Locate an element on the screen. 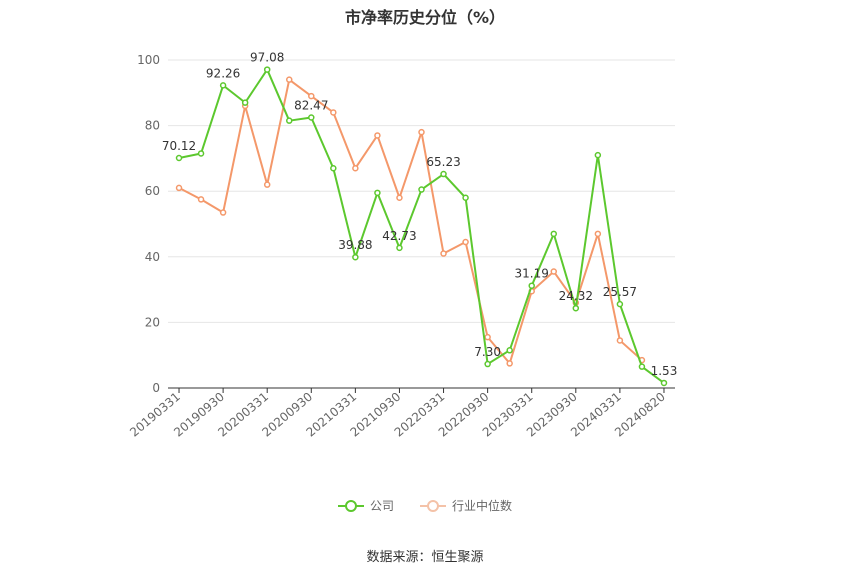  legend: 公司 行业中位数 is located at coordinates (425, 505).